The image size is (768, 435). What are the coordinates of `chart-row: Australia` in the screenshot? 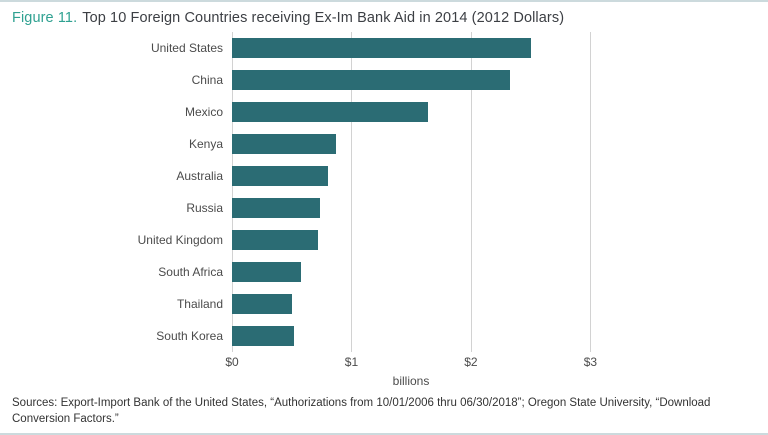 It's located at (384, 176).